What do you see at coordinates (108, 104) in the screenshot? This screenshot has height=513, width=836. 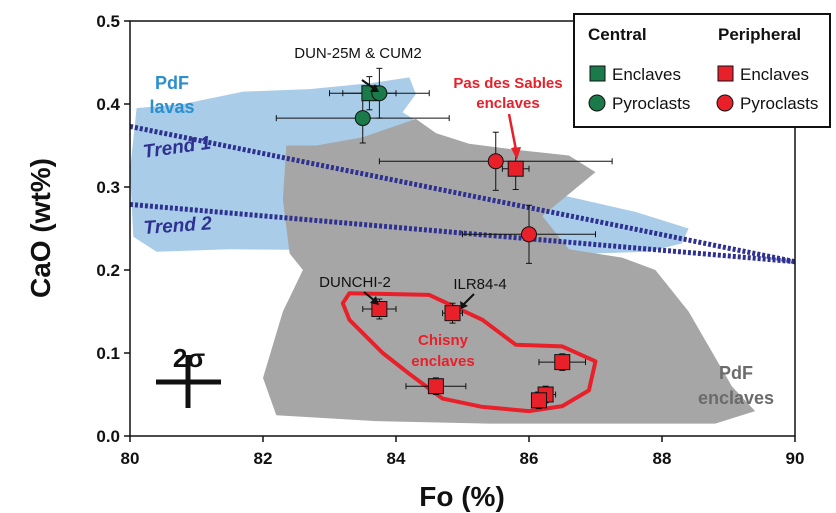 I see `y-tick-label-0.4: 0.4` at bounding box center [108, 104].